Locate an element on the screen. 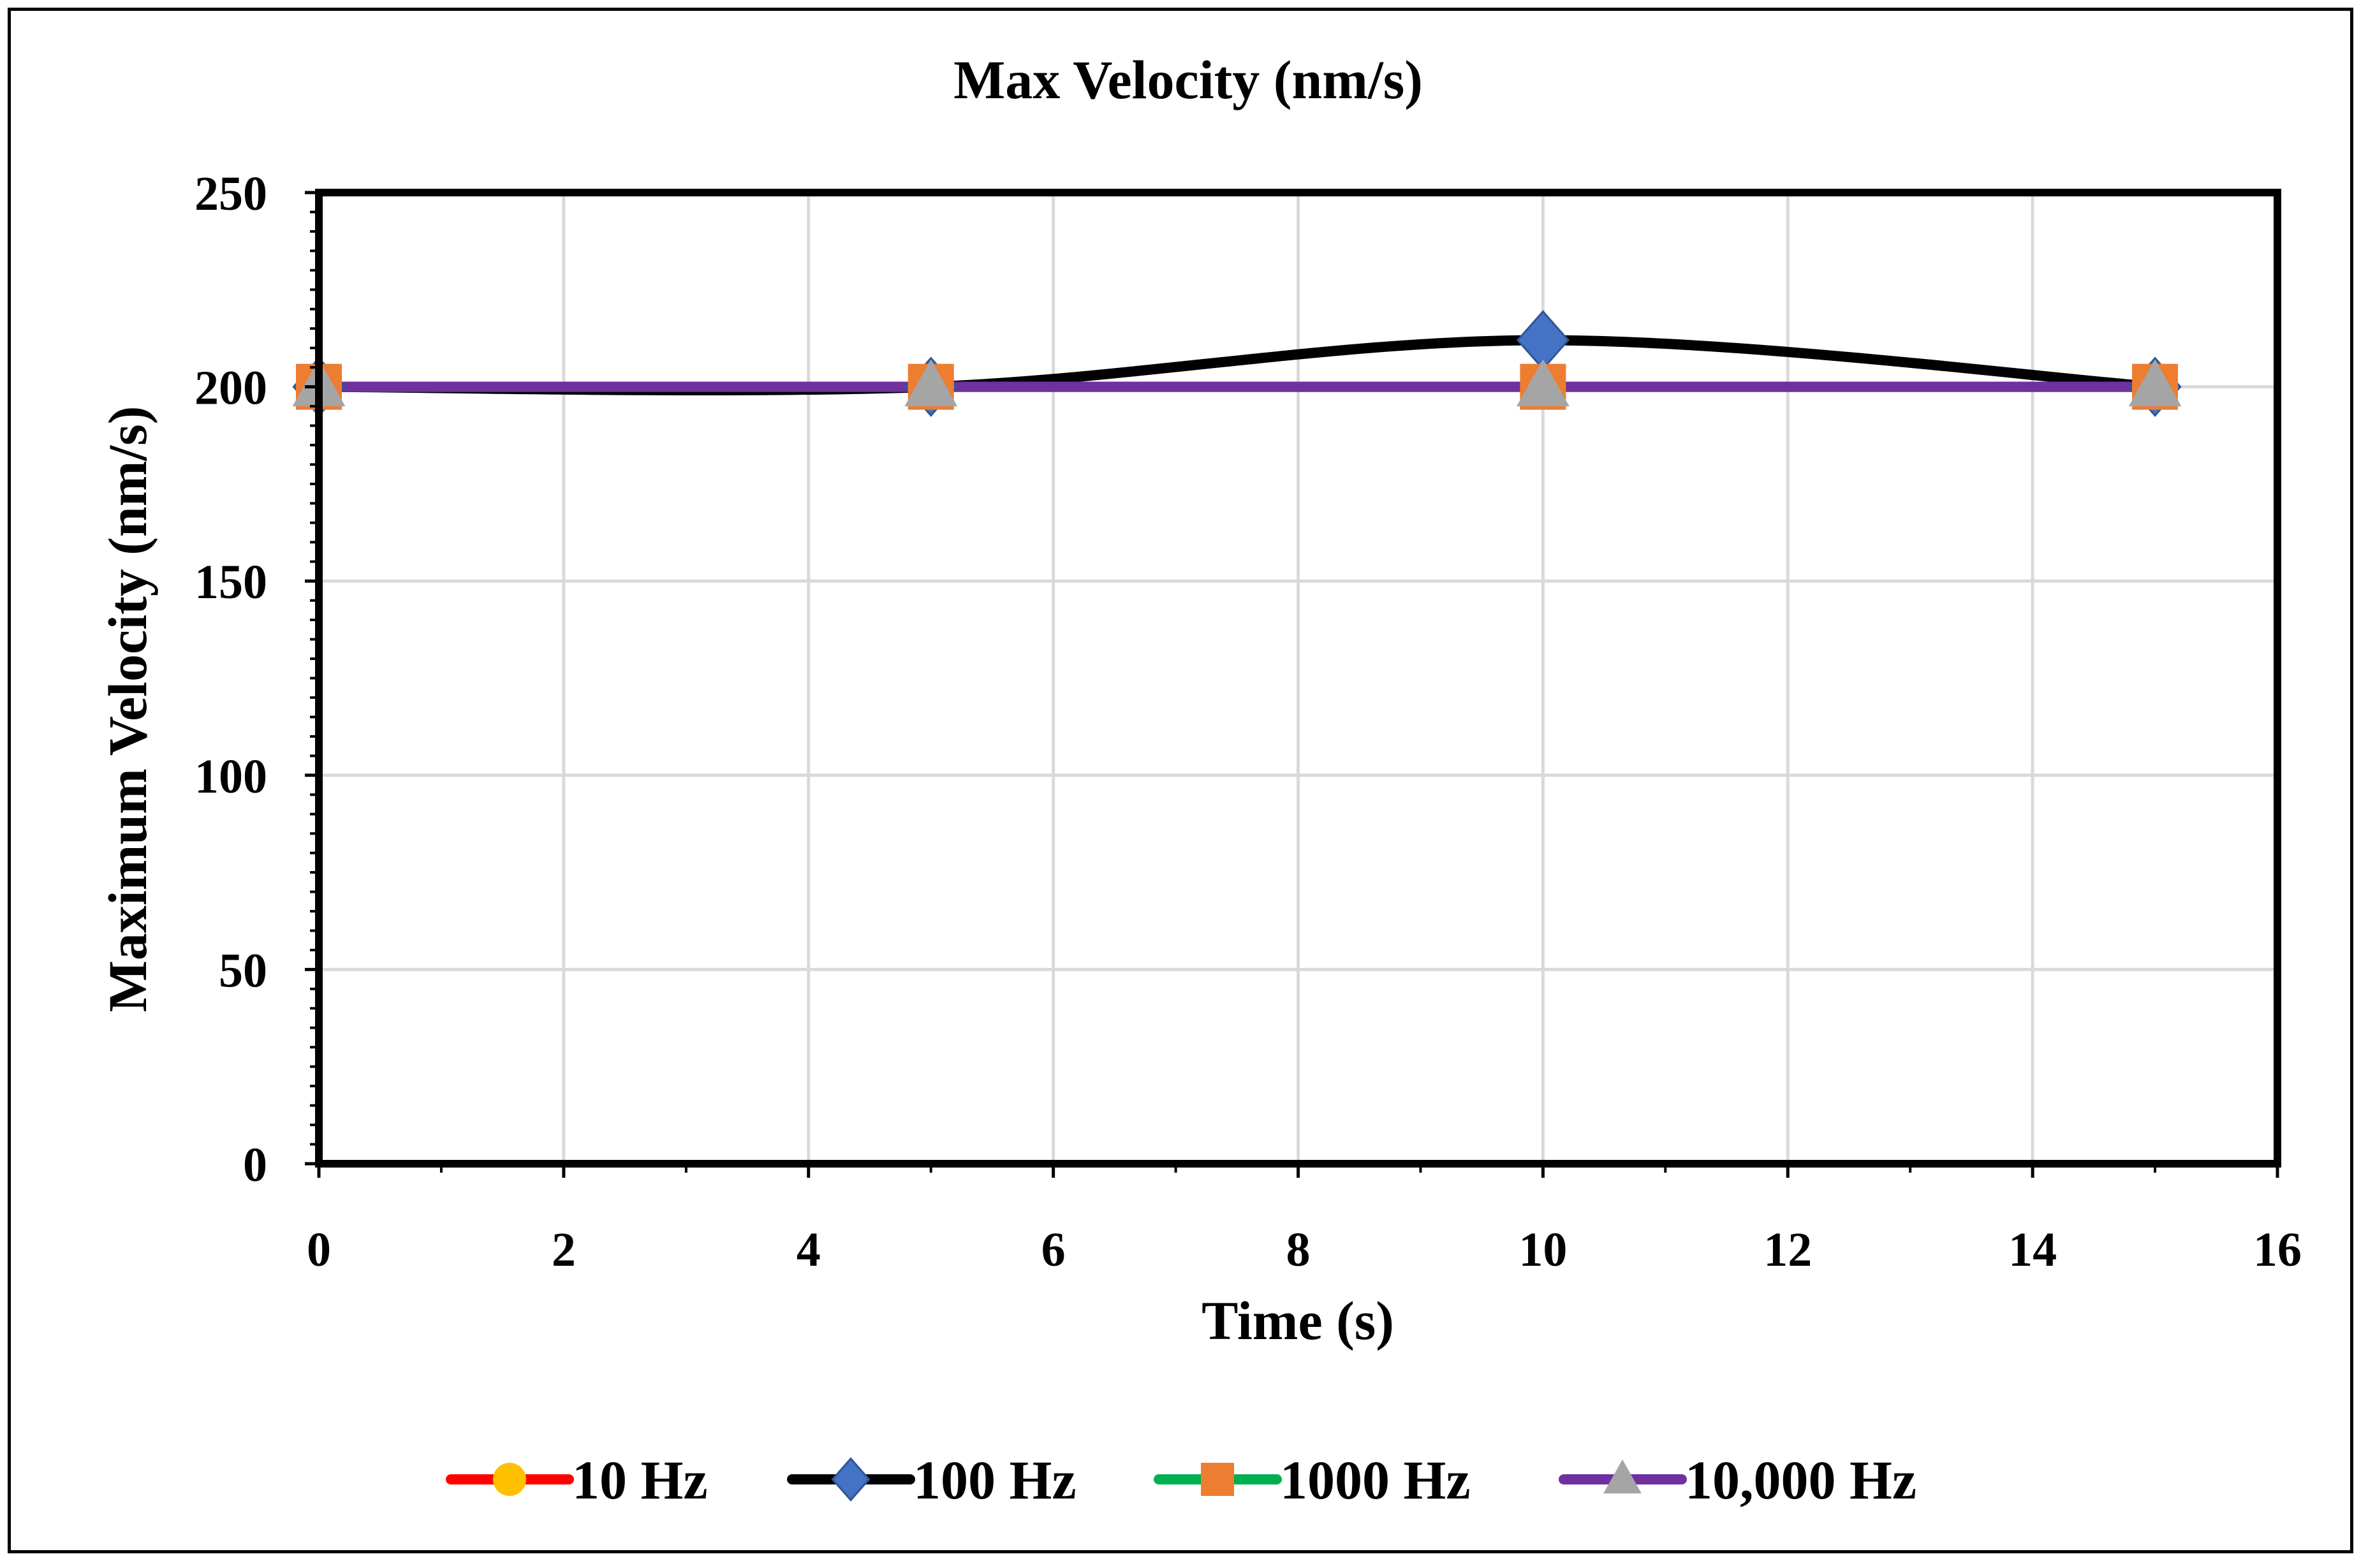 This screenshot has height=1568, width=2368. legend-item: 10 Hz is located at coordinates (577, 1480).